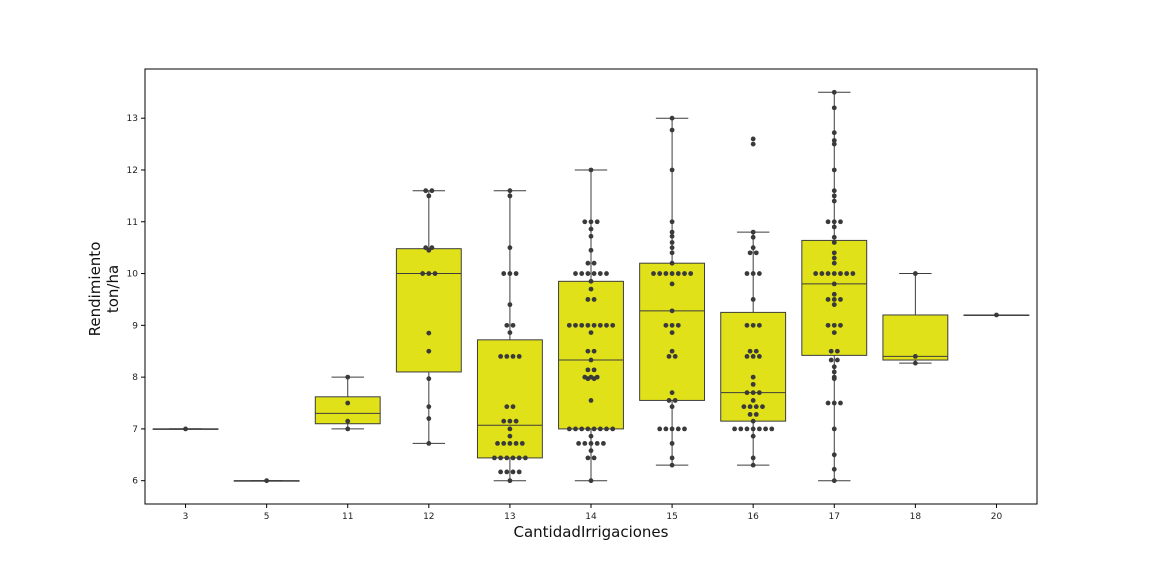 This screenshot has height=576, width=1152. Describe the element at coordinates (753, 366) in the screenshot. I see `box-body` at that location.